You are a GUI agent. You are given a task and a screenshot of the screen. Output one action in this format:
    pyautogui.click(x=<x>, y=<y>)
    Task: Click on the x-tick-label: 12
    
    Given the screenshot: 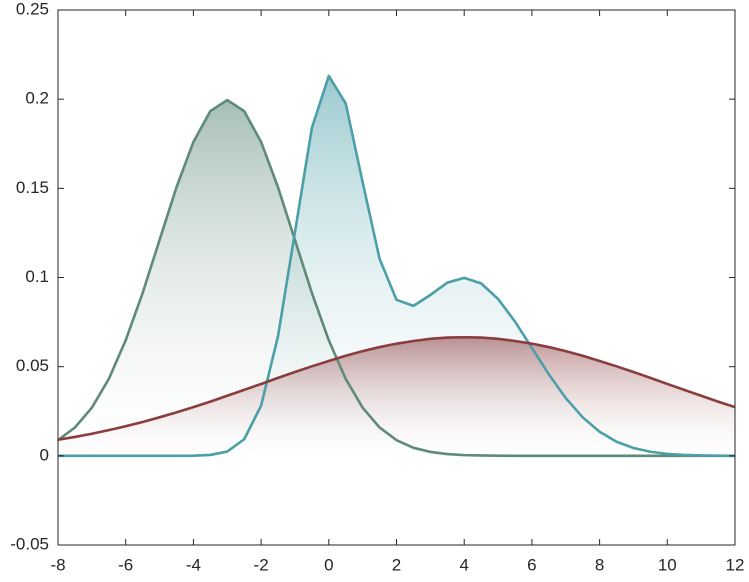 What is the action you would take?
    pyautogui.click(x=735, y=564)
    